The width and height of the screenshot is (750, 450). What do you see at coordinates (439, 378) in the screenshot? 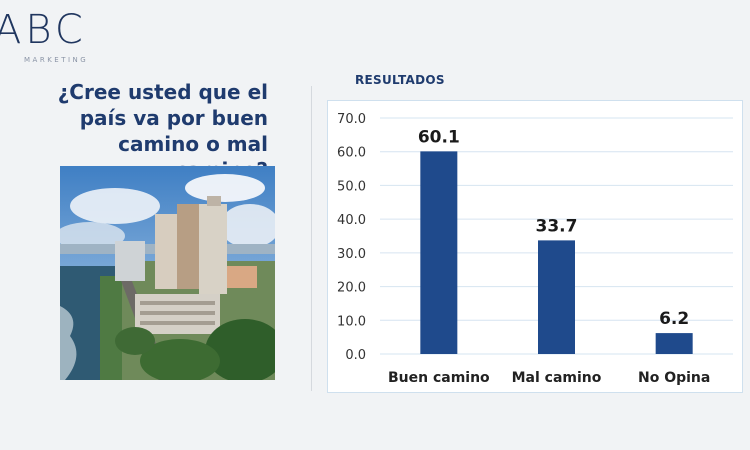
I see `category-label: Buen camino` at bounding box center [439, 378].